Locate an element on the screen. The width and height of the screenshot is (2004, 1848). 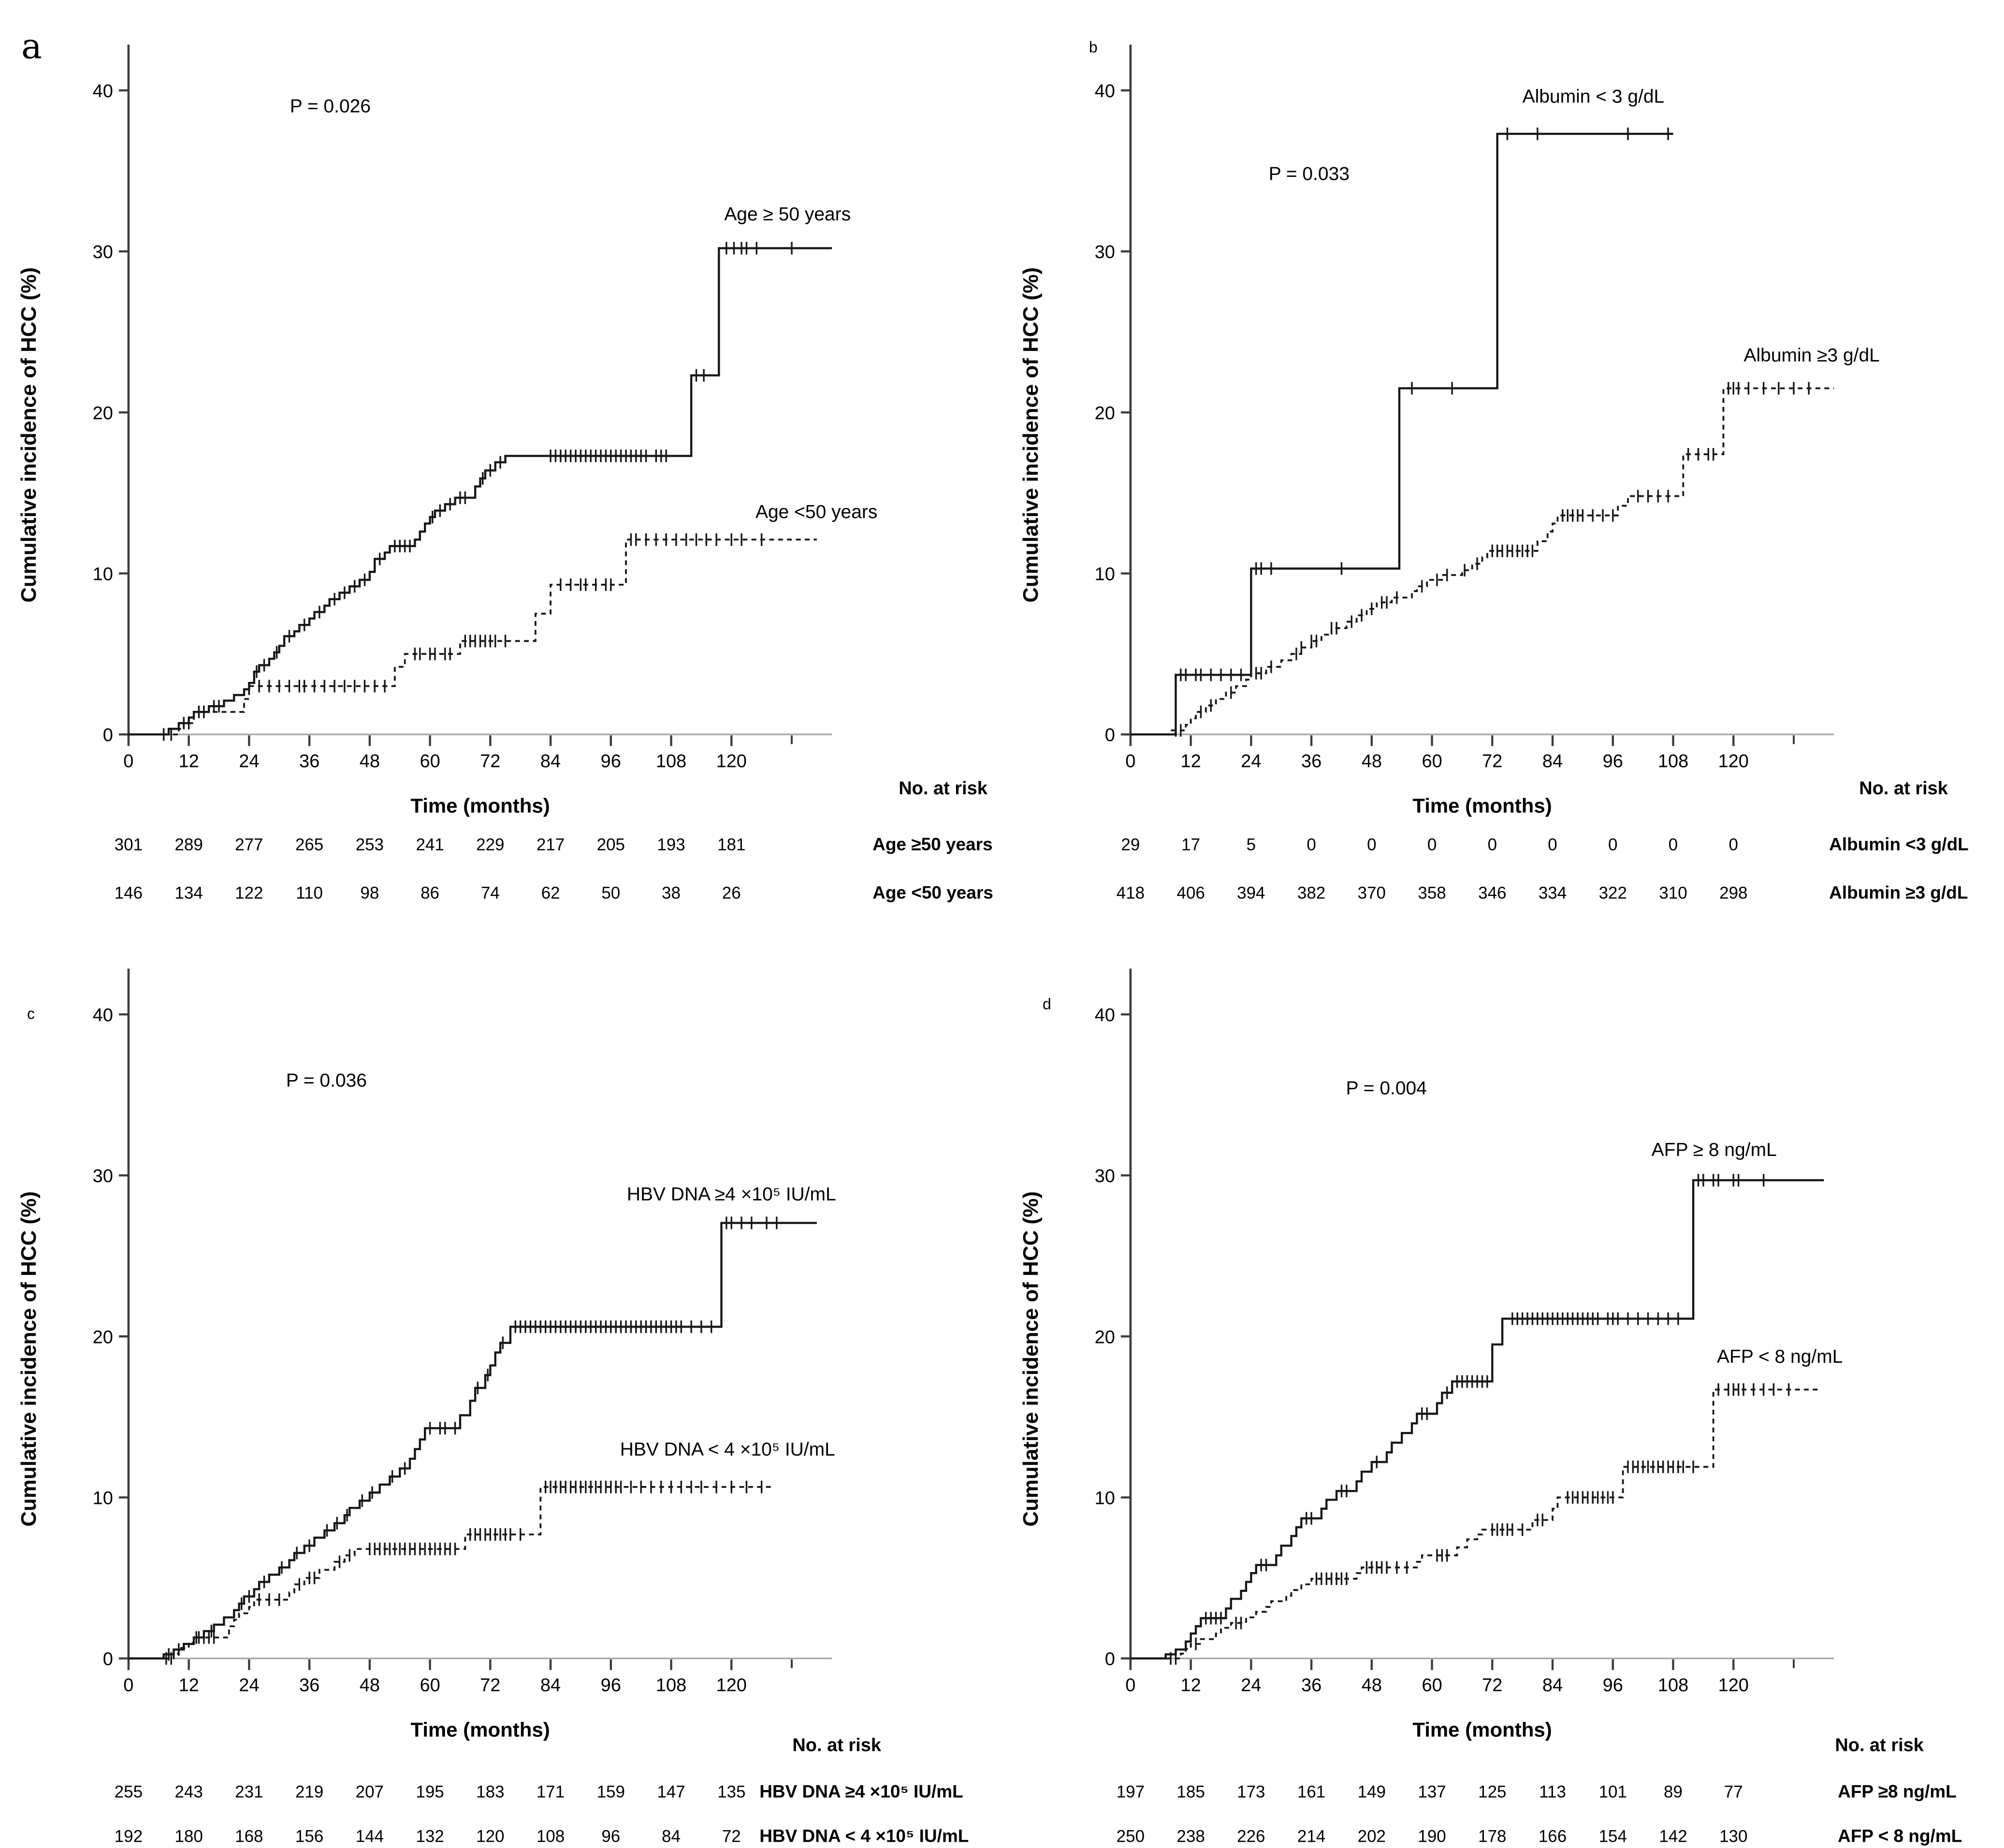
series-solid is located at coordinates (480, 489).